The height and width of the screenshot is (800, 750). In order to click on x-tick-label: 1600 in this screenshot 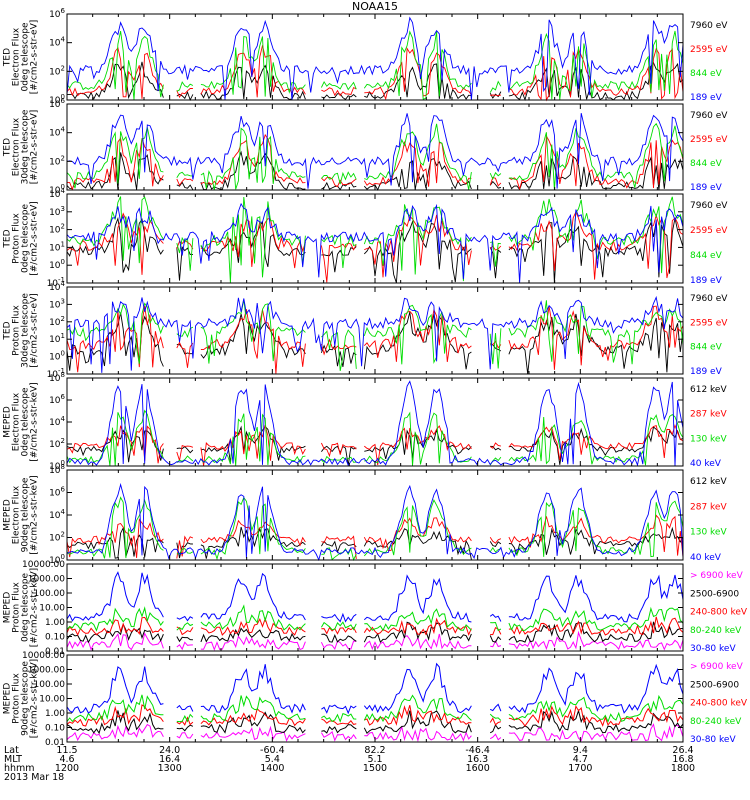, I will do `click(478, 768)`.